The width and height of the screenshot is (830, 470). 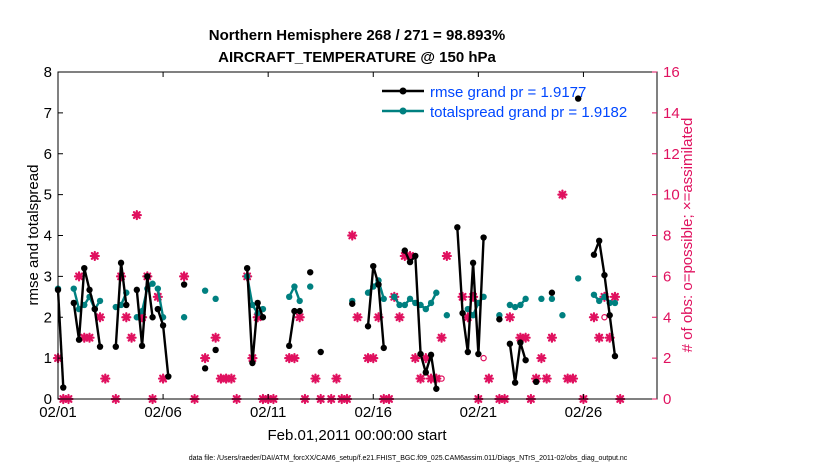 What do you see at coordinates (268, 412) in the screenshot?
I see `x-tick-label: 02/11` at bounding box center [268, 412].